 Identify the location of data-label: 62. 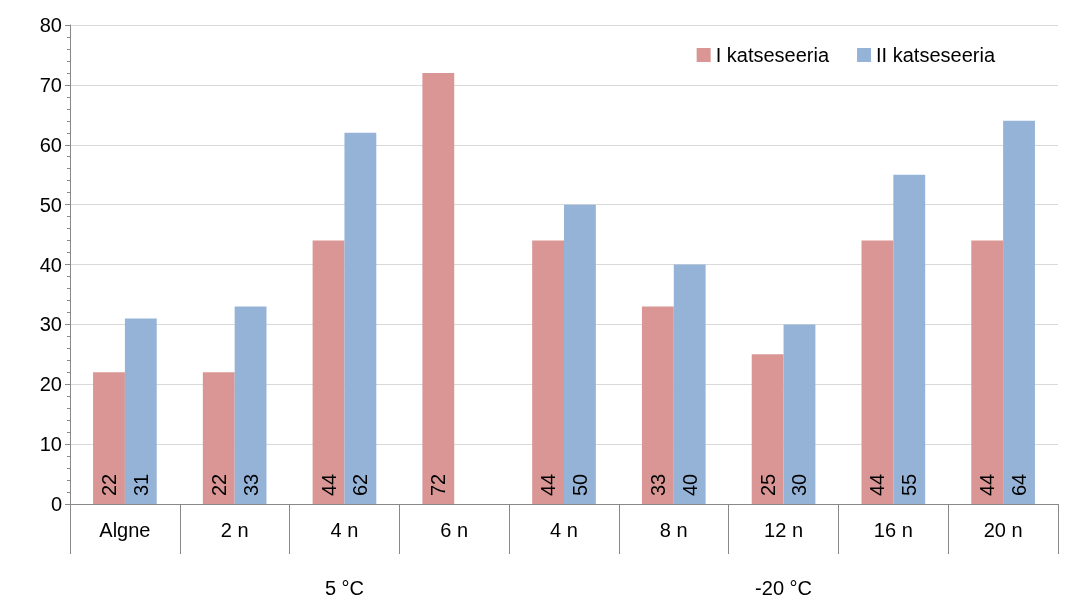
(360, 484).